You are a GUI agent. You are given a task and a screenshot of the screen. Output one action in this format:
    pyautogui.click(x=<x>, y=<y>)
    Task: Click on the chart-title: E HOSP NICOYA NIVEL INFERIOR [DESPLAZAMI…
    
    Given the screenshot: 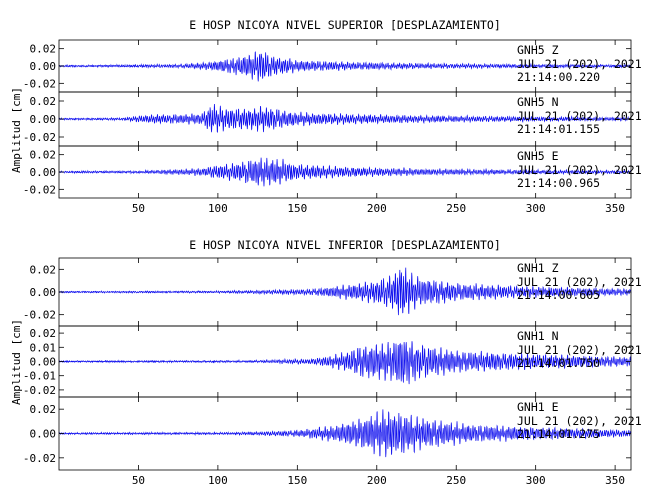 What is the action you would take?
    pyautogui.click(x=345, y=245)
    